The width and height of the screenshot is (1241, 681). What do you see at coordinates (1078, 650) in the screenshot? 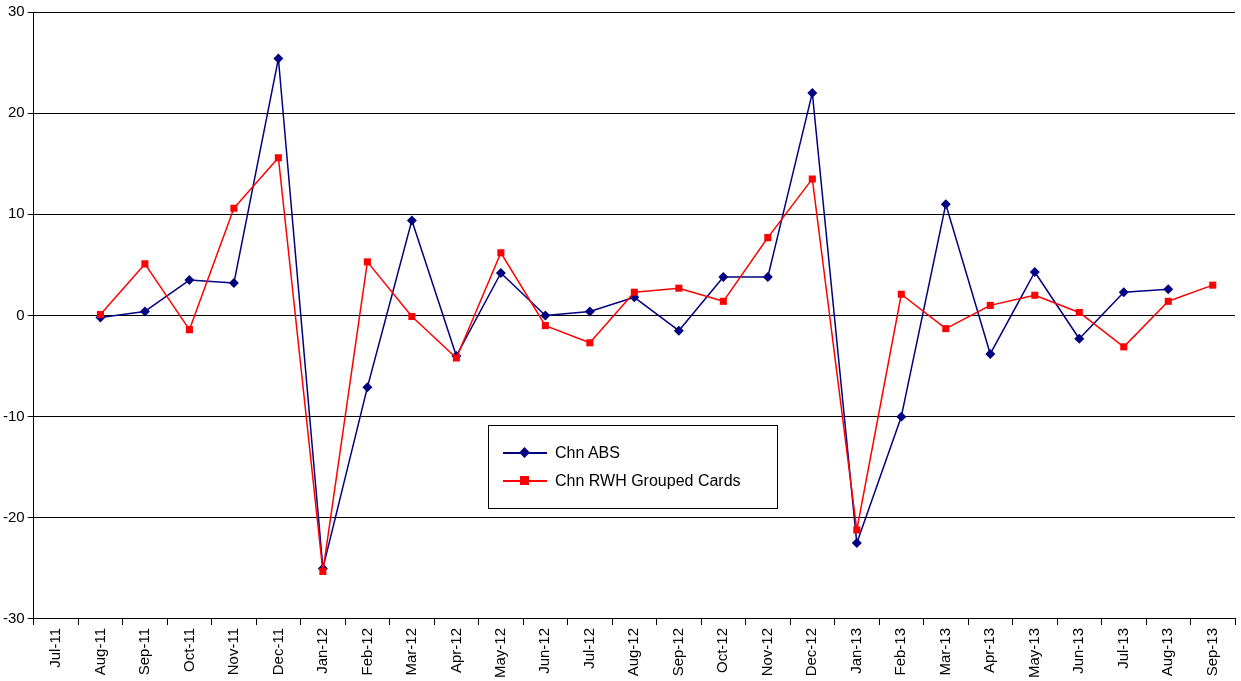
I see `x-tick-label: Jun-13` at bounding box center [1078, 650].